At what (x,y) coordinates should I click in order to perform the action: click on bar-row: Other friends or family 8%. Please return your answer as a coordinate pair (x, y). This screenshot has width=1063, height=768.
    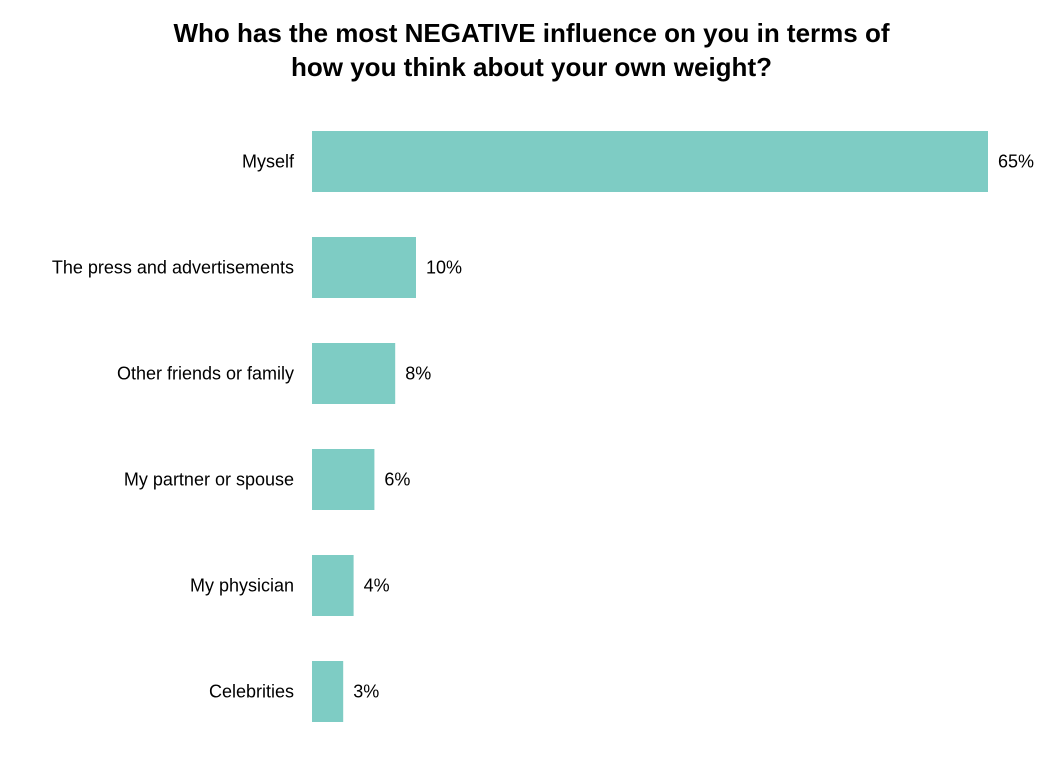
    Looking at the image, I should click on (274, 373).